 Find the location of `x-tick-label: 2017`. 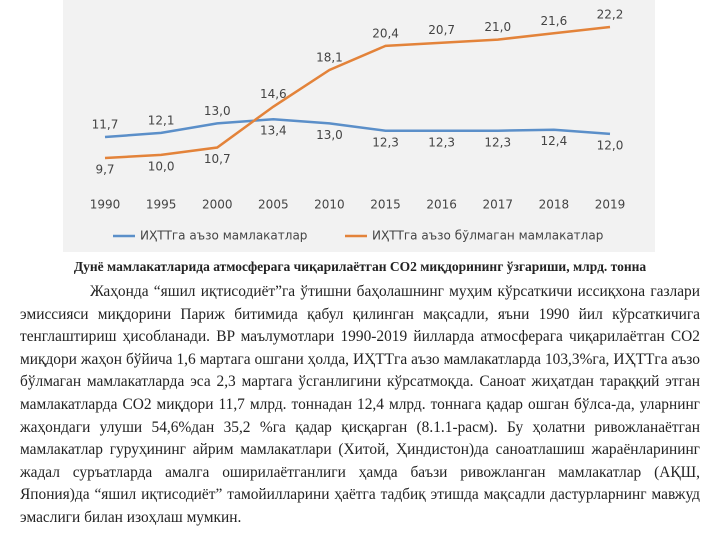

x-tick-label: 2017 is located at coordinates (498, 205).